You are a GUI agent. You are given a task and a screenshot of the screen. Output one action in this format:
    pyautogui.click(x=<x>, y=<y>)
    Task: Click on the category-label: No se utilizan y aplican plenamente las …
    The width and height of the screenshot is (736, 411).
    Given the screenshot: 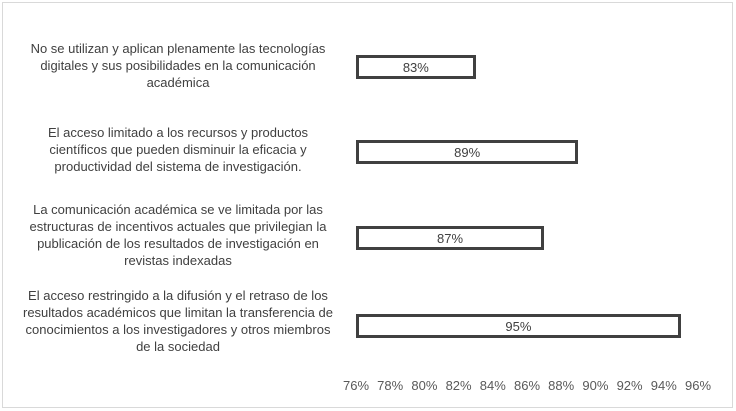 What is the action you would take?
    pyautogui.click(x=178, y=65)
    